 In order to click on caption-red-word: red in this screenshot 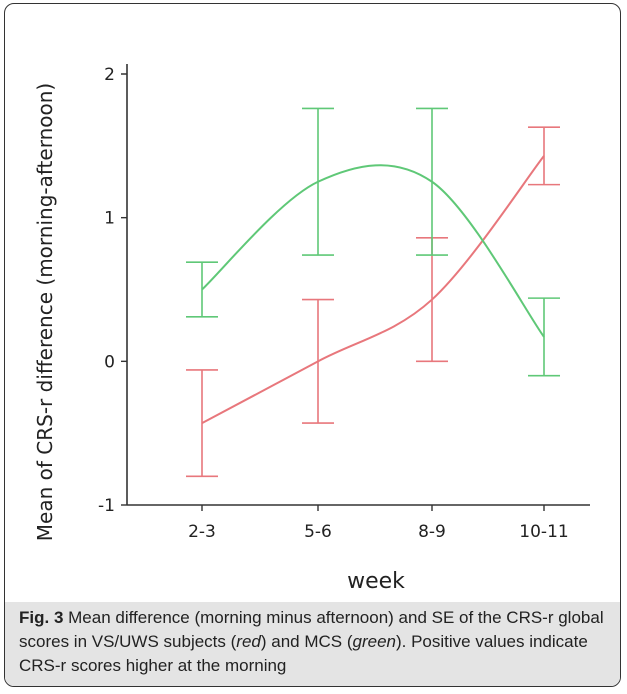, I will do `click(248, 641)`.